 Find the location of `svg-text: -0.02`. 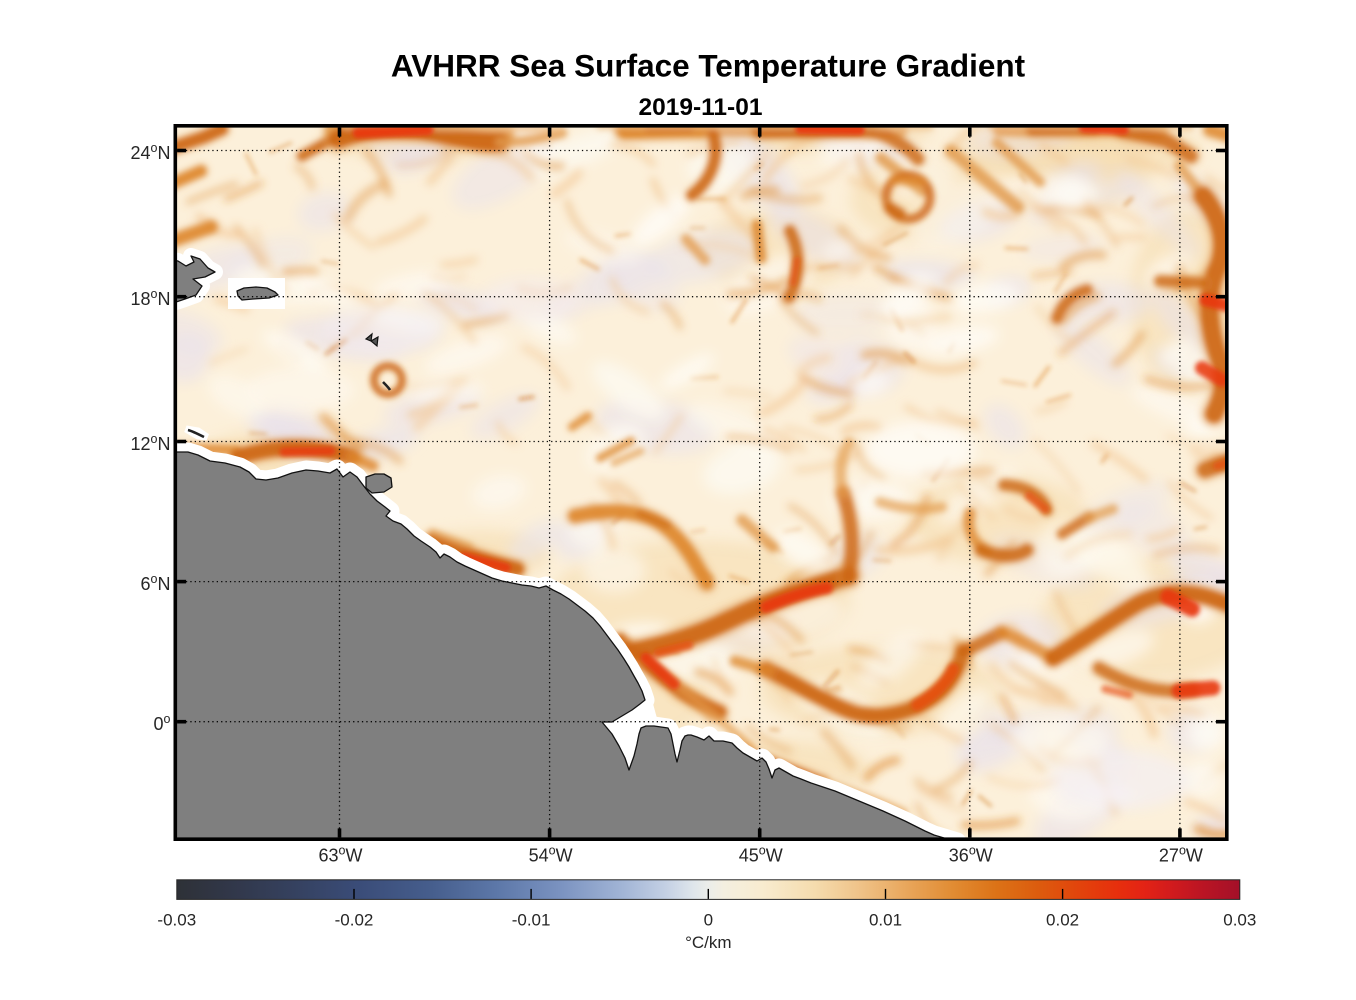

svg-text: -0.02 is located at coordinates (354, 920).